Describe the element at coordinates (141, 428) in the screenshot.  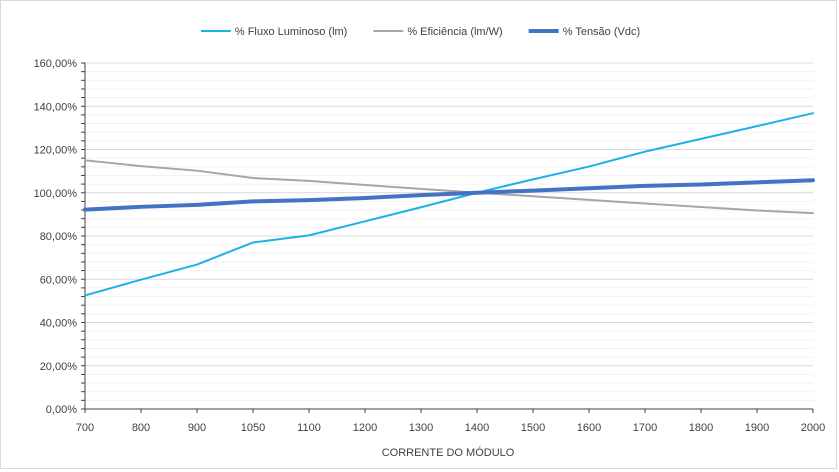
I see `x-tick-label: 800` at that location.